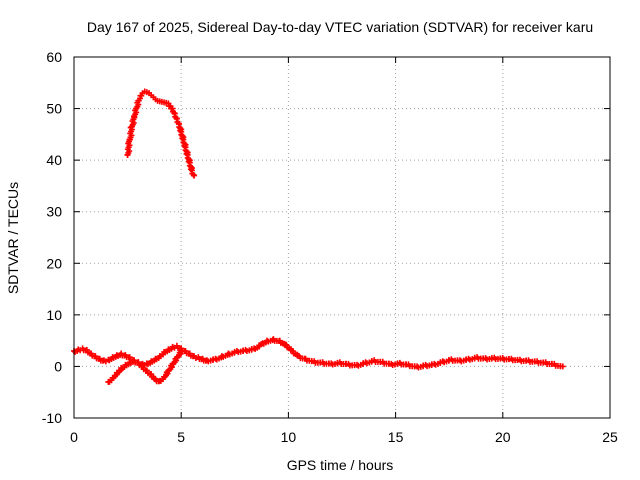 The width and height of the screenshot is (640, 480). What do you see at coordinates (54, 57) in the screenshot?
I see `y-tick-label: 60` at bounding box center [54, 57].